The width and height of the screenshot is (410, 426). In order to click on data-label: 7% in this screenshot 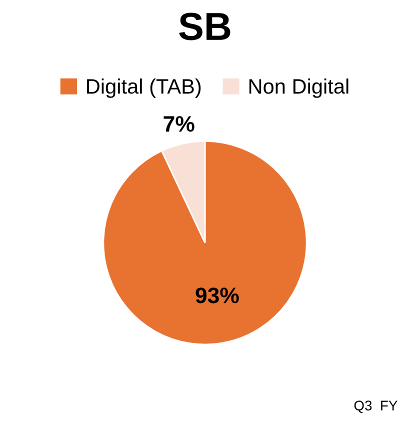, I will do `click(179, 124)`.